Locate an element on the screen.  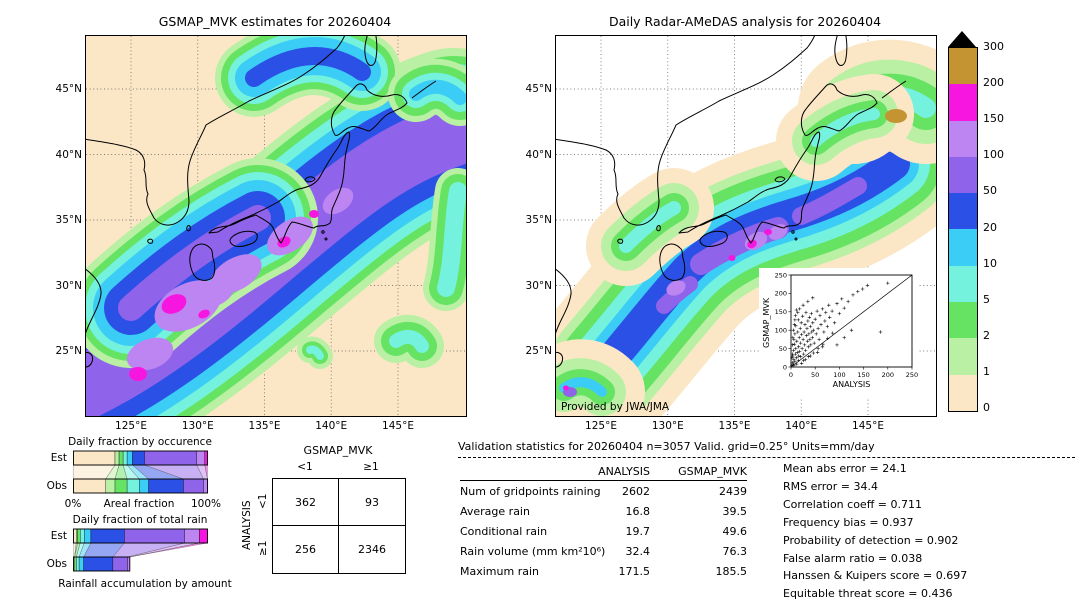
total-rain-chart-title: Daily fraction of total rain is located at coordinates (140, 520).